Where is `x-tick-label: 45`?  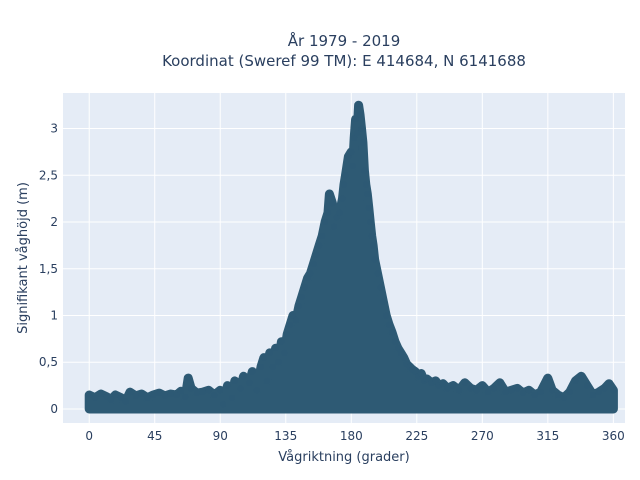 x-tick-label: 45 is located at coordinates (154, 436).